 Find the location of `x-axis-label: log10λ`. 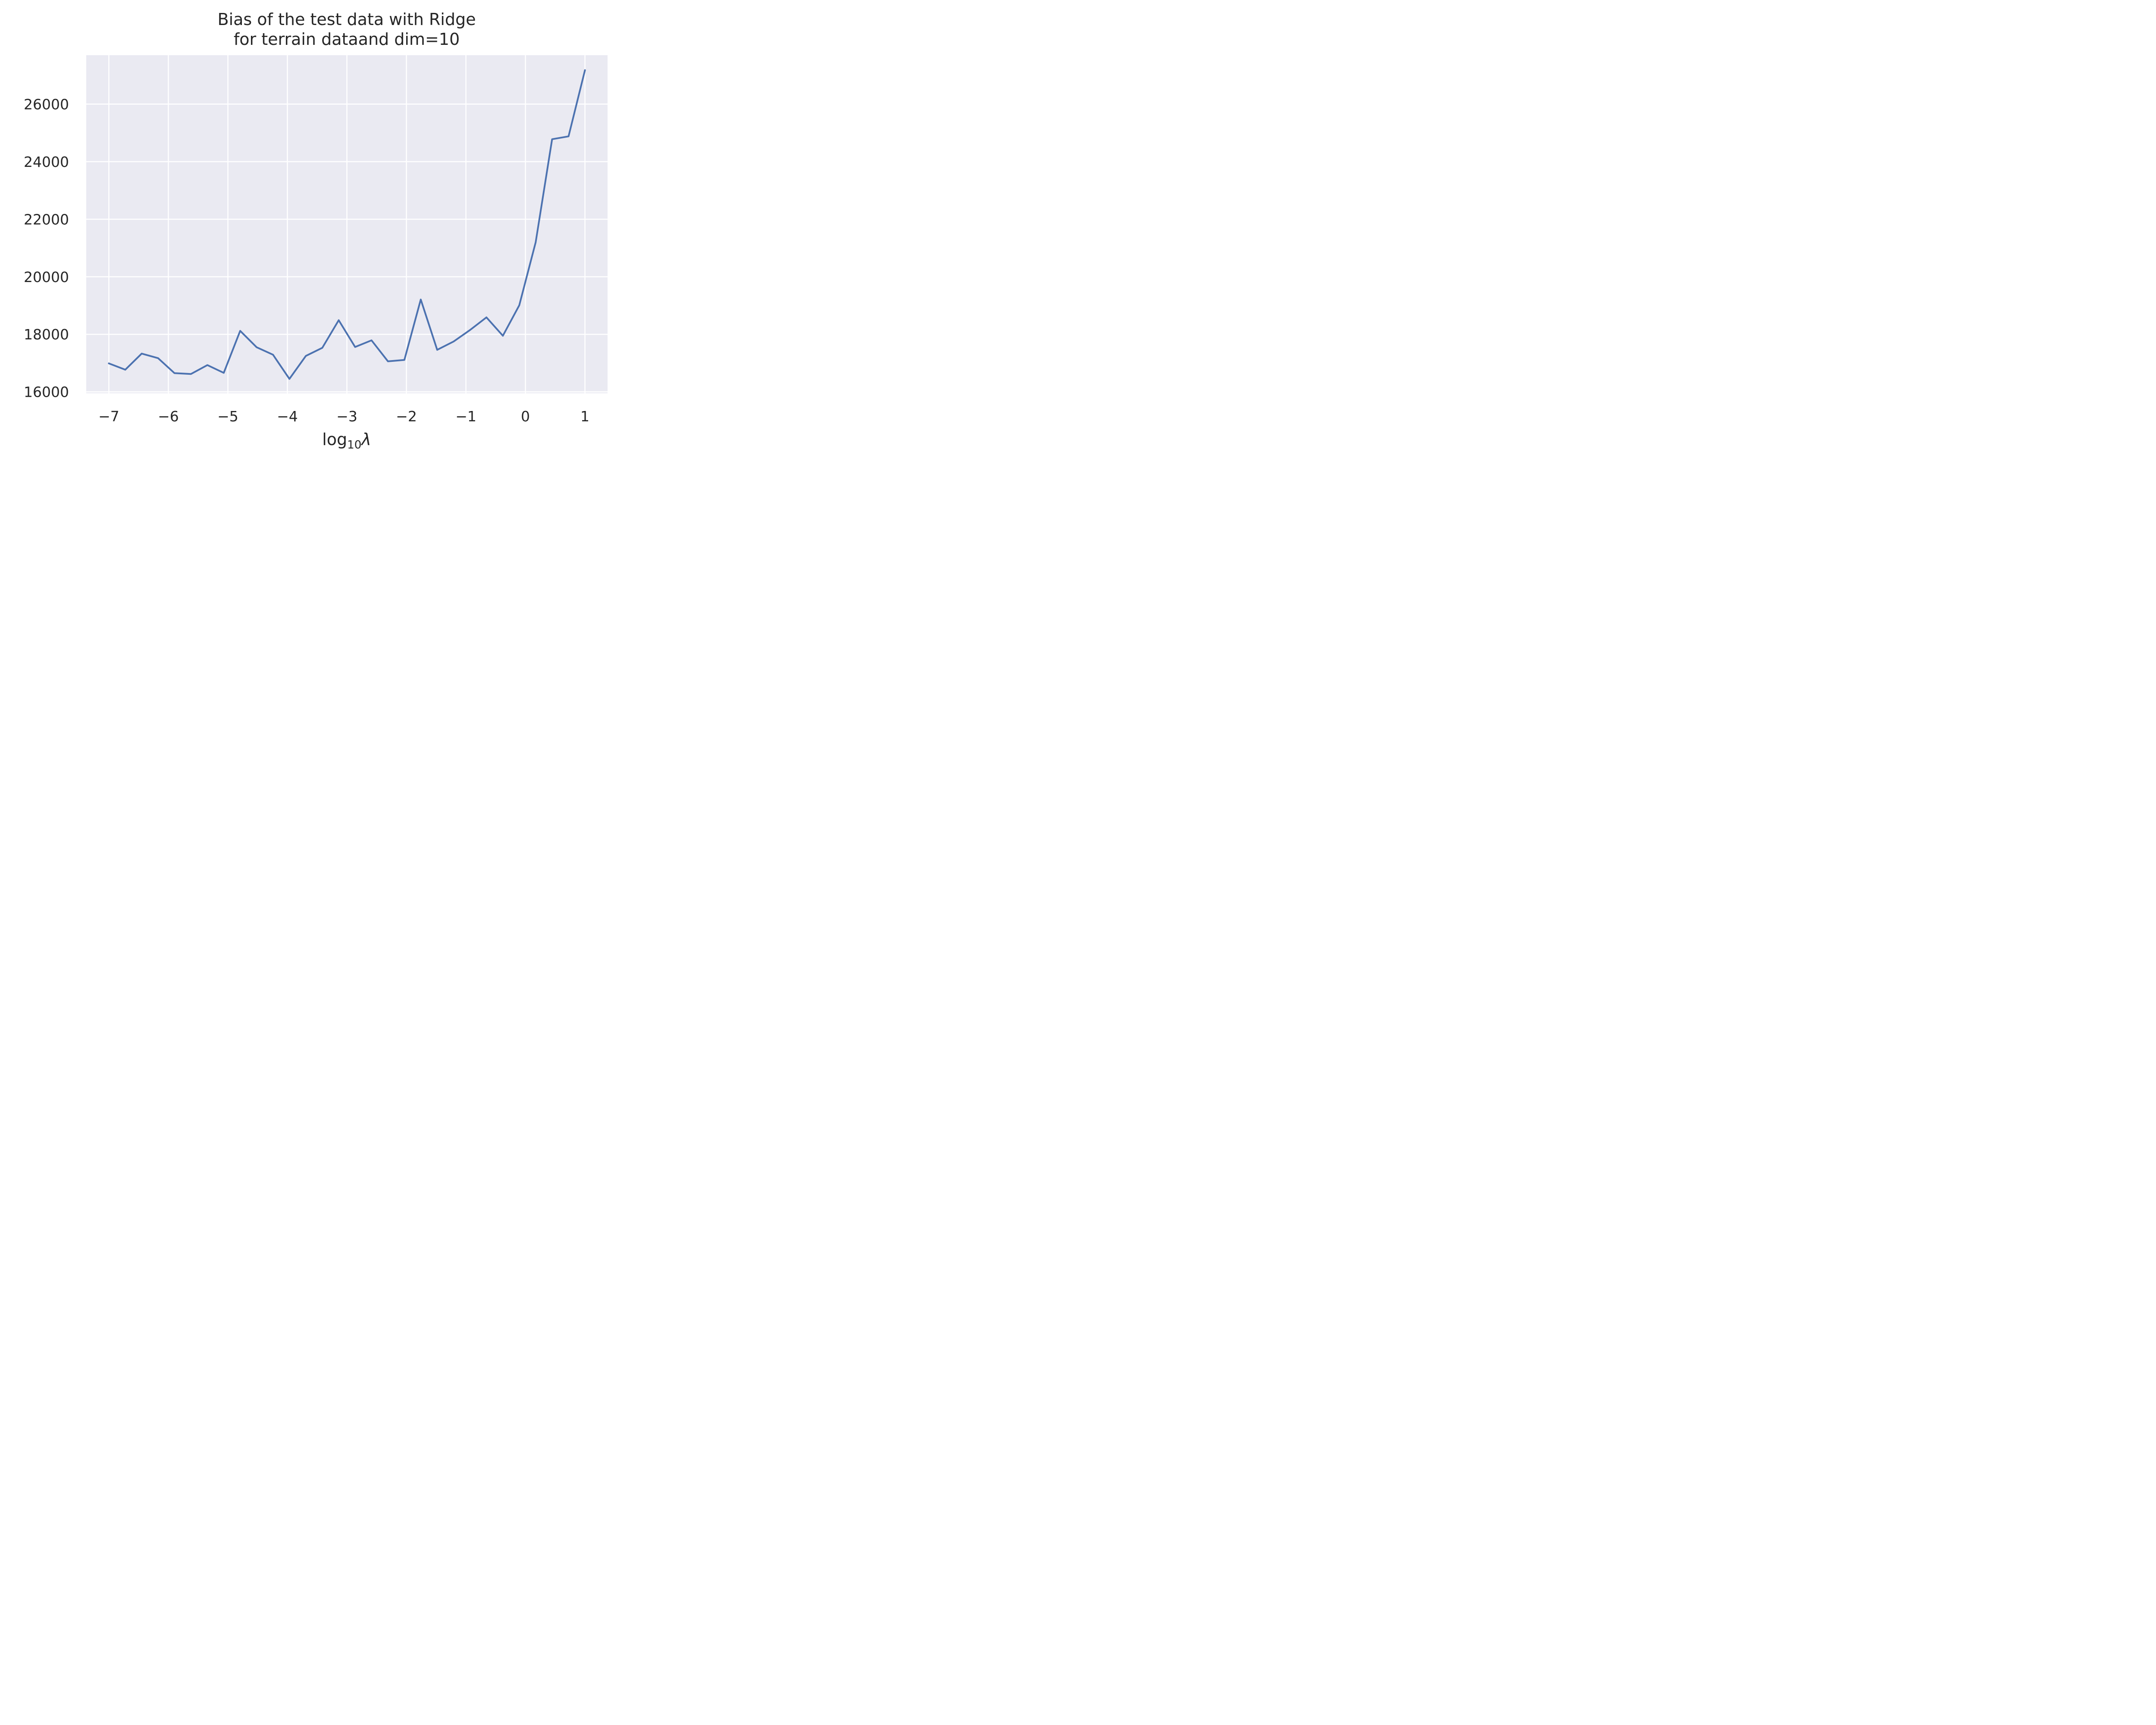

x-axis-label: log10λ is located at coordinates (346, 441).